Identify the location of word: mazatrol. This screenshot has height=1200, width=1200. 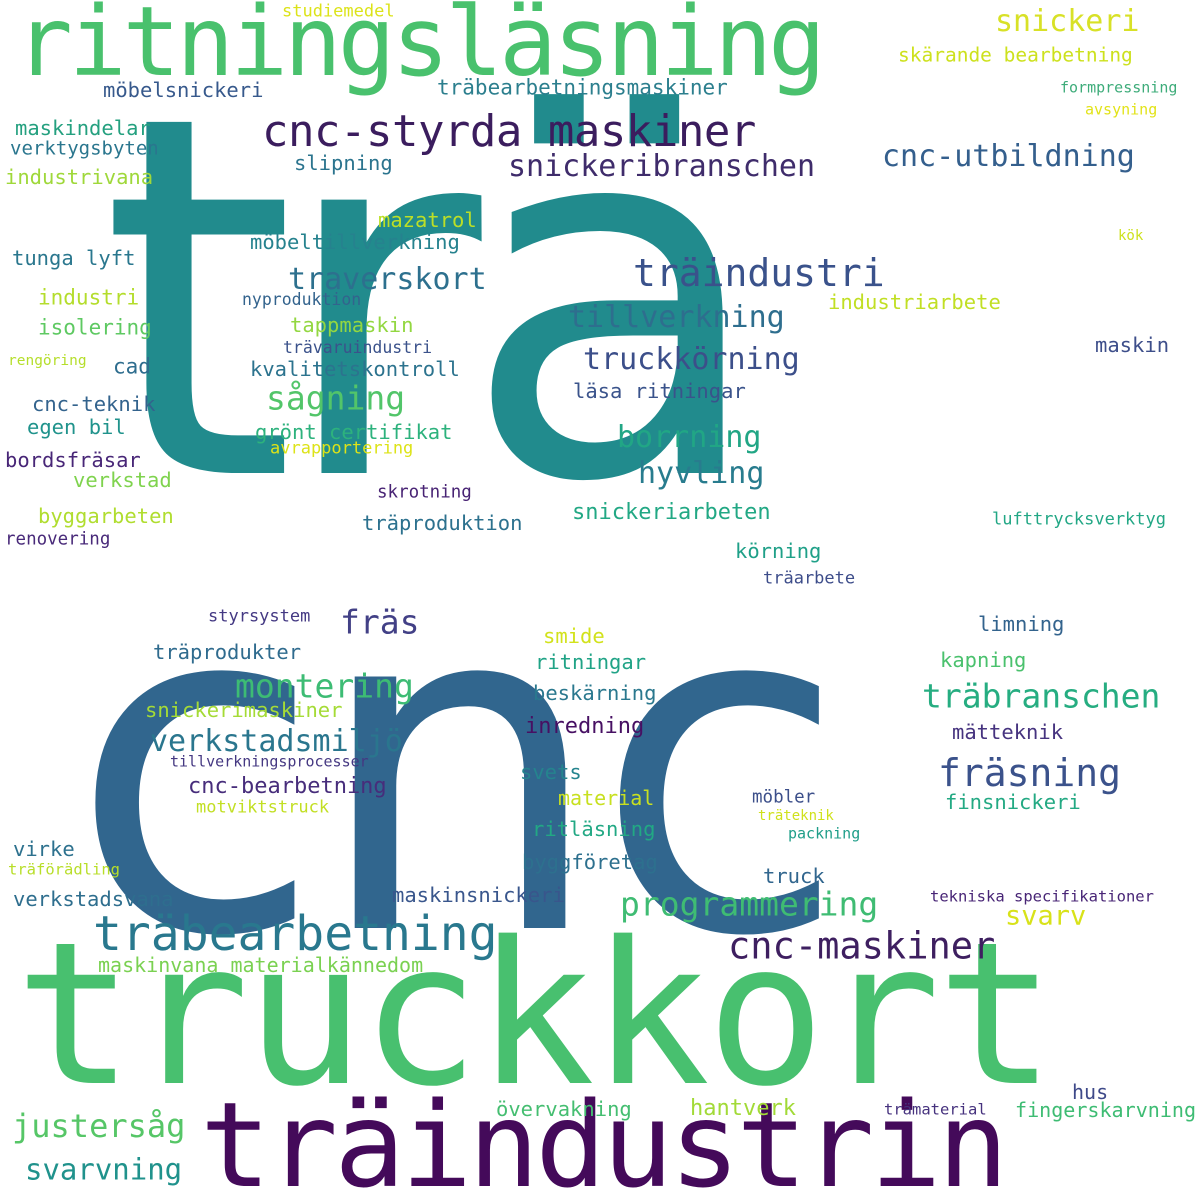
(427, 219).